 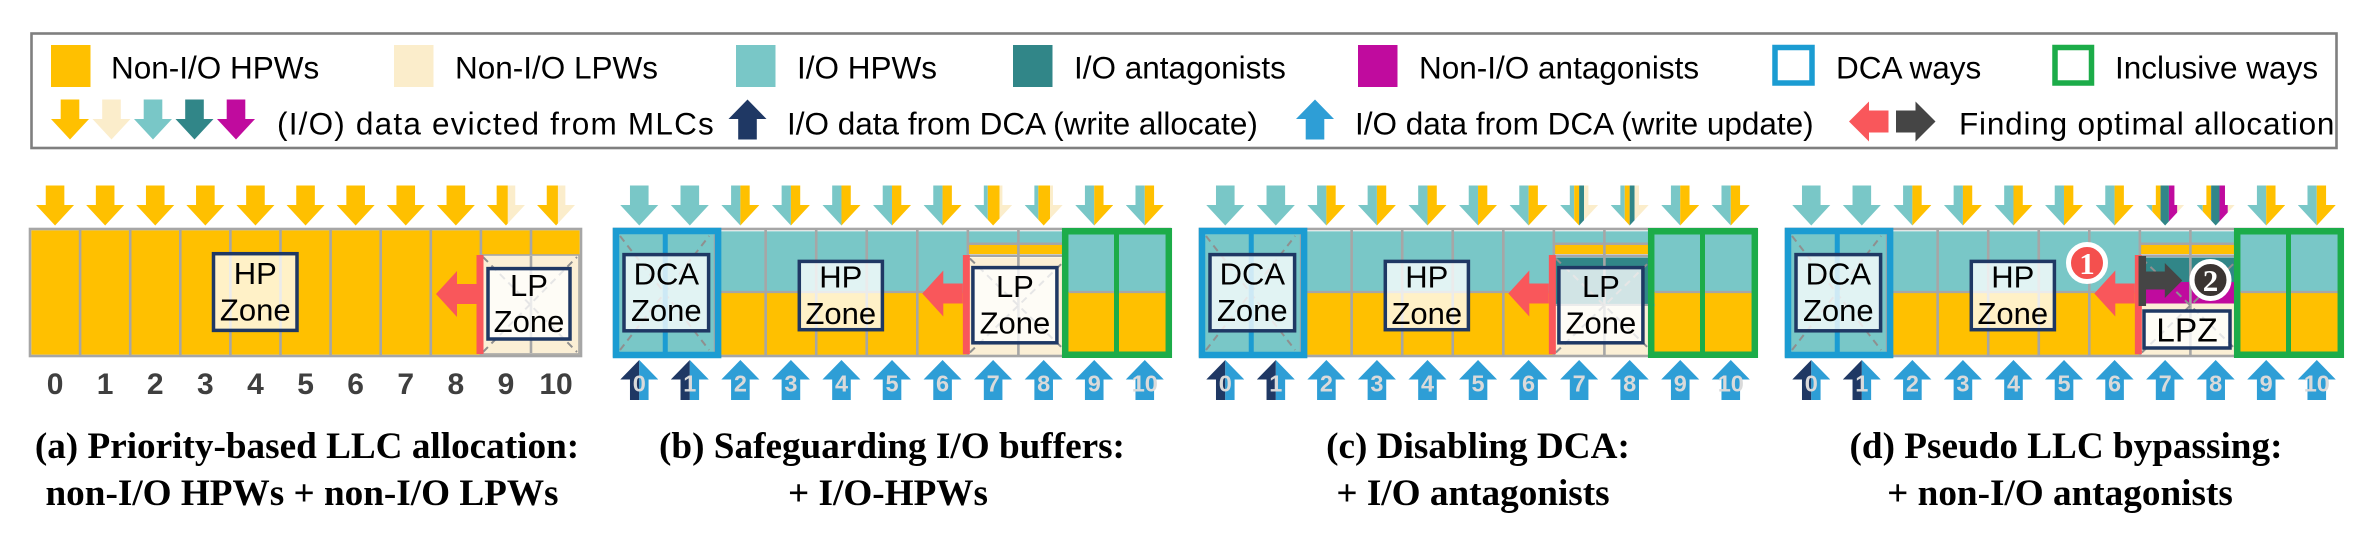 What do you see at coordinates (302, 493) in the screenshot?
I see `svg-text: non-I/O HPWs + non-I/O LPWs` at bounding box center [302, 493].